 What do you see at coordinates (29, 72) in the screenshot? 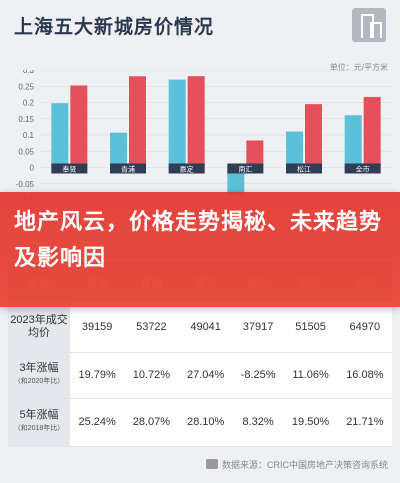
I see `y-tick-label: 0.3` at bounding box center [29, 72].